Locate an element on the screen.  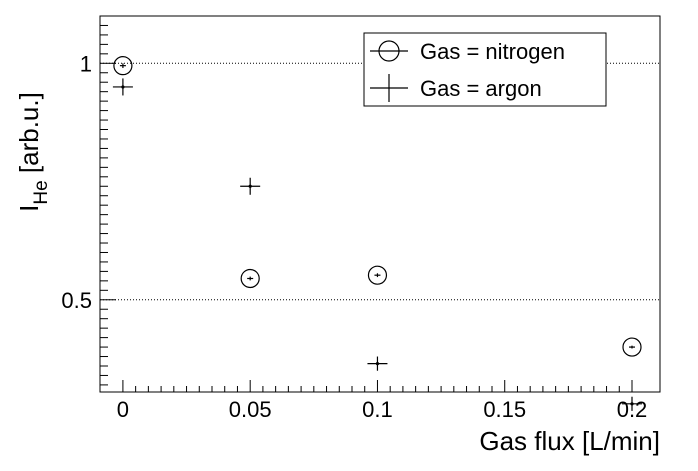
y-axis-title: IHe [arb.u.] is located at coordinates (33, 152).